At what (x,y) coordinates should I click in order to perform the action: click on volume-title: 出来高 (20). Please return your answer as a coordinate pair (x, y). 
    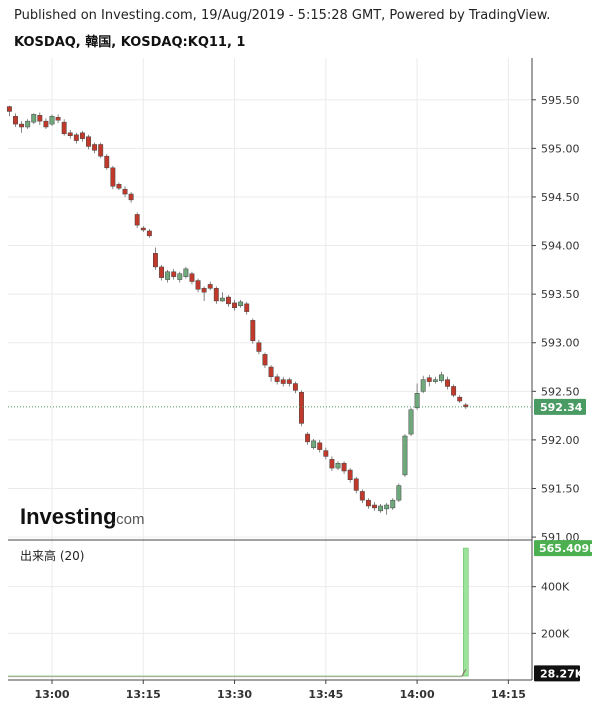
    Looking at the image, I should click on (52, 555).